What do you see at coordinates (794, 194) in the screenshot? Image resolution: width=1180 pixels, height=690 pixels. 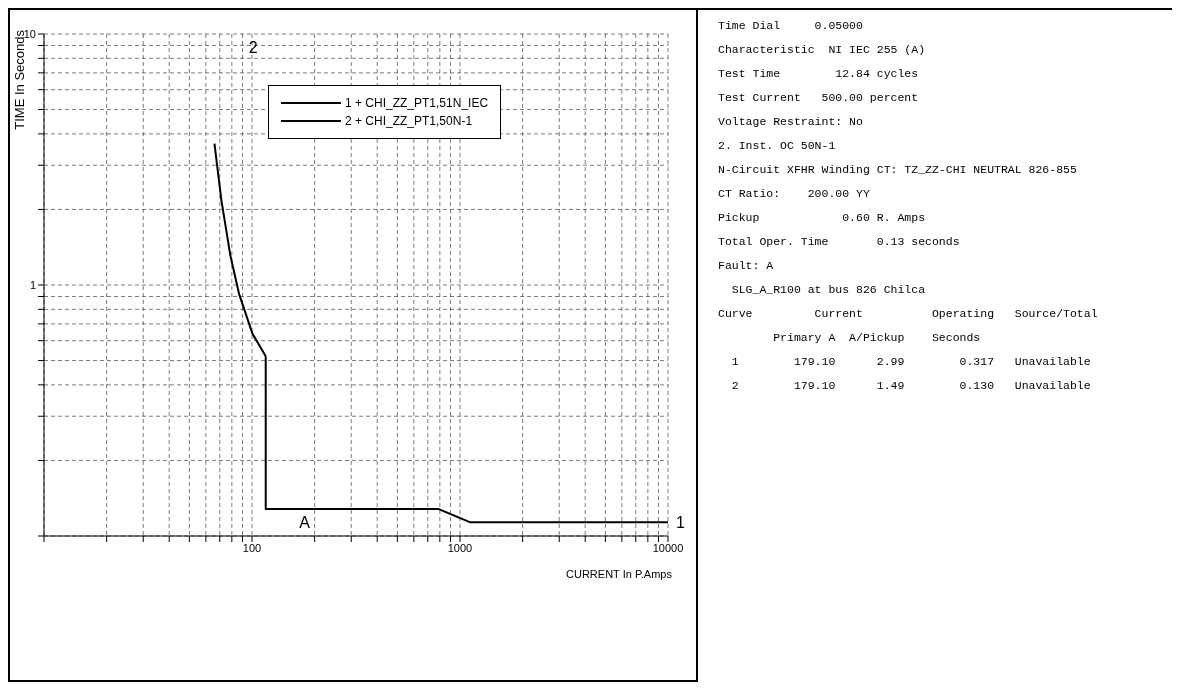 I see `text: CT Ratio: 200.00 YY` at bounding box center [794, 194].